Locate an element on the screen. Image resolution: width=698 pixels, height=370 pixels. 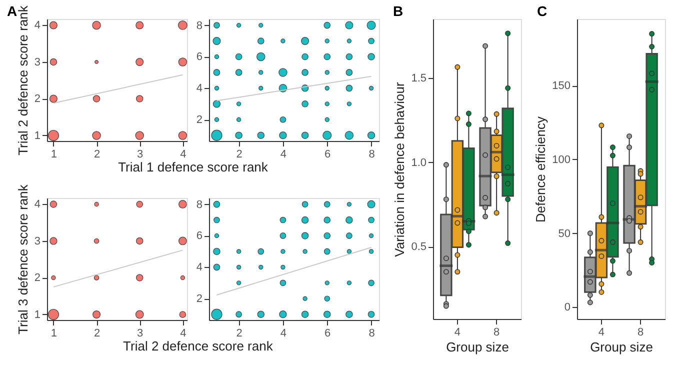
chart-title: A is located at coordinates (12, 11).